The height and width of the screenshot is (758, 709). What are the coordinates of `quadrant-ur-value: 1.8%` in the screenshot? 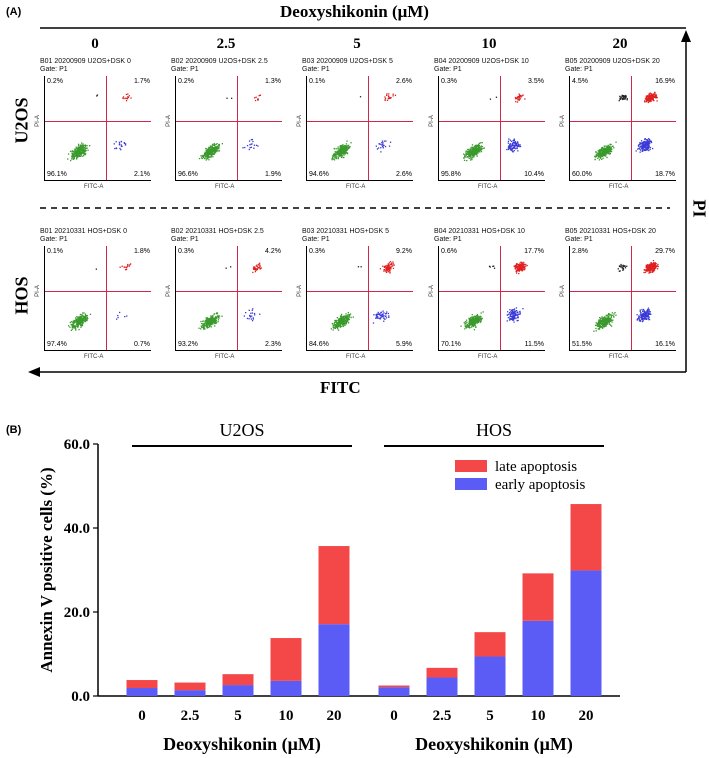 It's located at (142, 251).